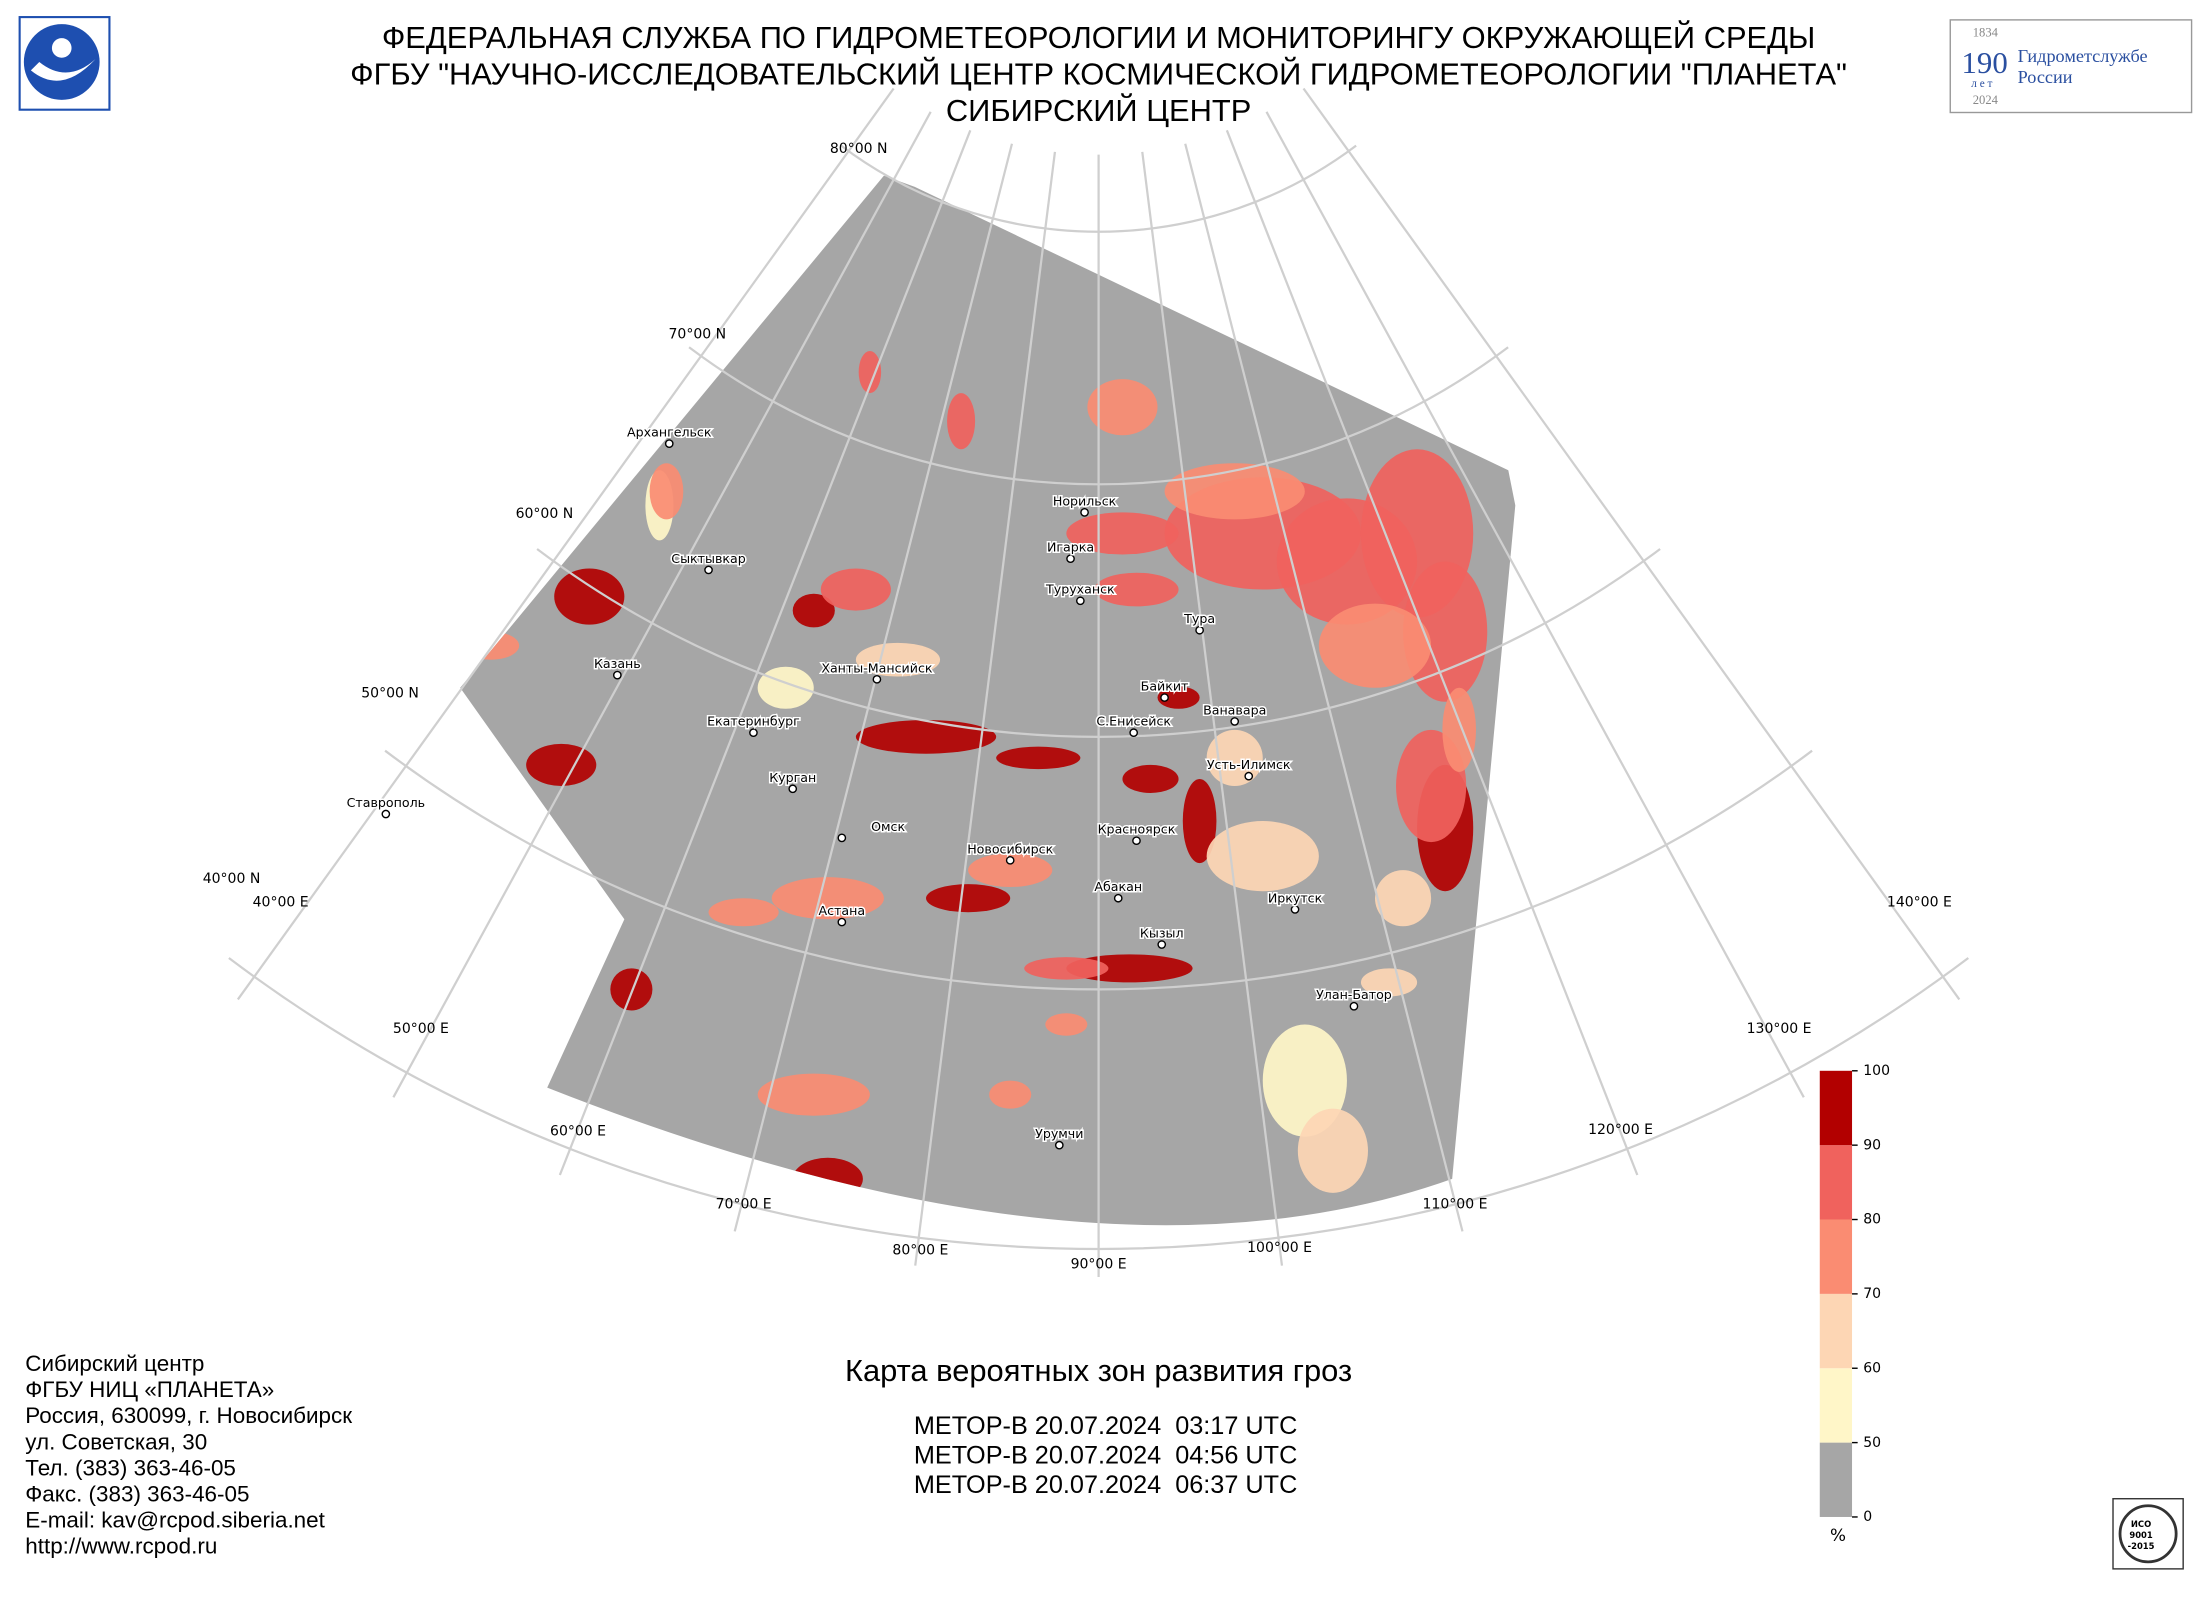  I want to click on city-label: Омск, so click(888, 826).